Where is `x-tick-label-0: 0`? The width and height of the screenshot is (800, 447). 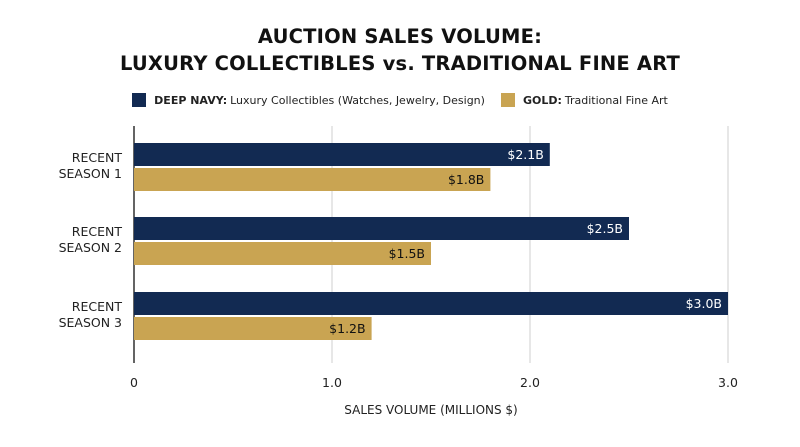
x-tick-label-0: 0 is located at coordinates (134, 382).